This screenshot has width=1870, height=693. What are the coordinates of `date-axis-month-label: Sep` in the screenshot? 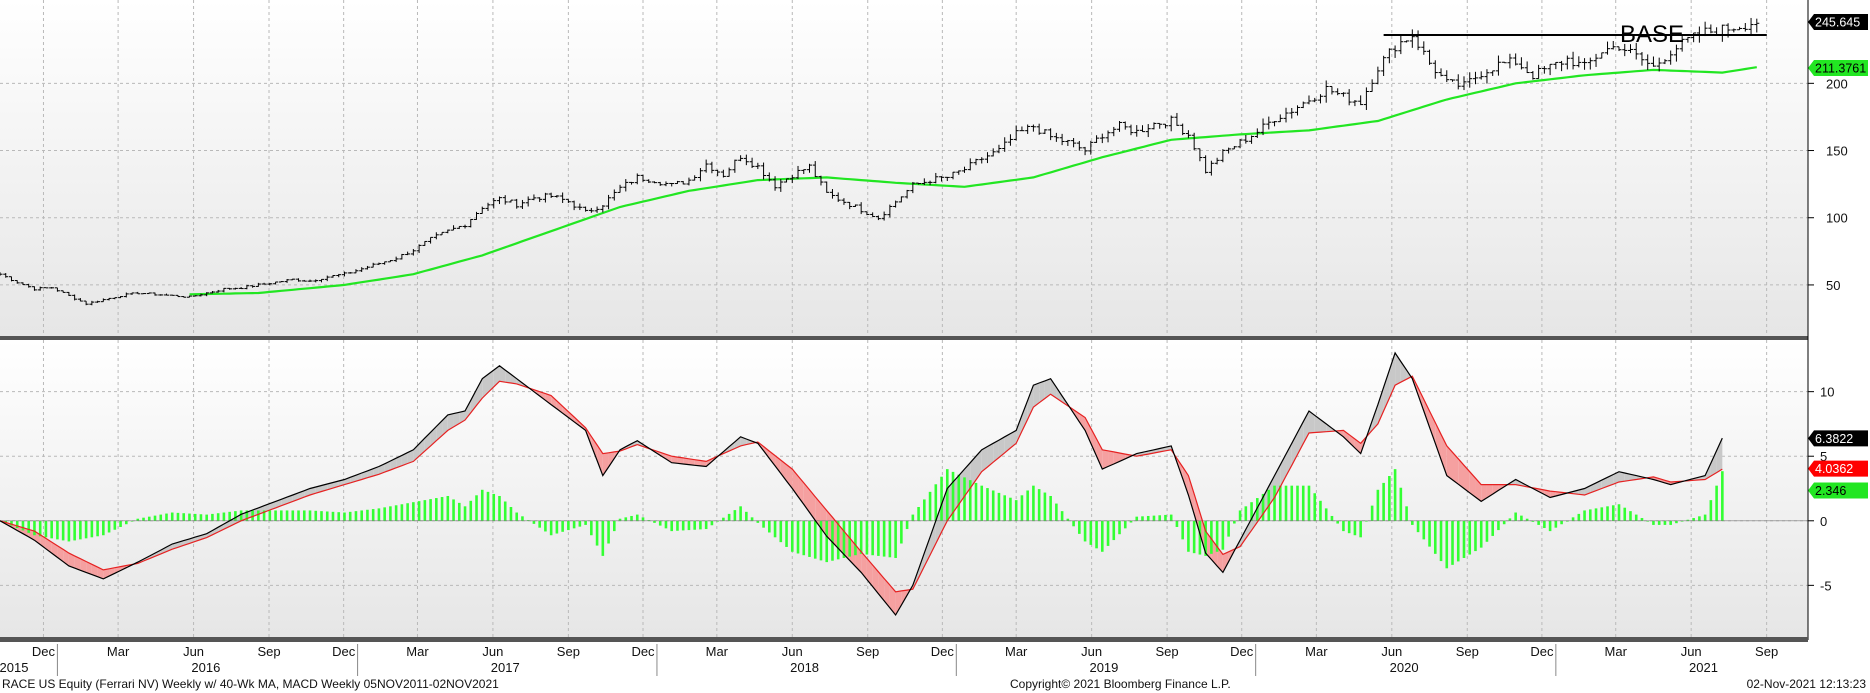 It's located at (1167, 651).